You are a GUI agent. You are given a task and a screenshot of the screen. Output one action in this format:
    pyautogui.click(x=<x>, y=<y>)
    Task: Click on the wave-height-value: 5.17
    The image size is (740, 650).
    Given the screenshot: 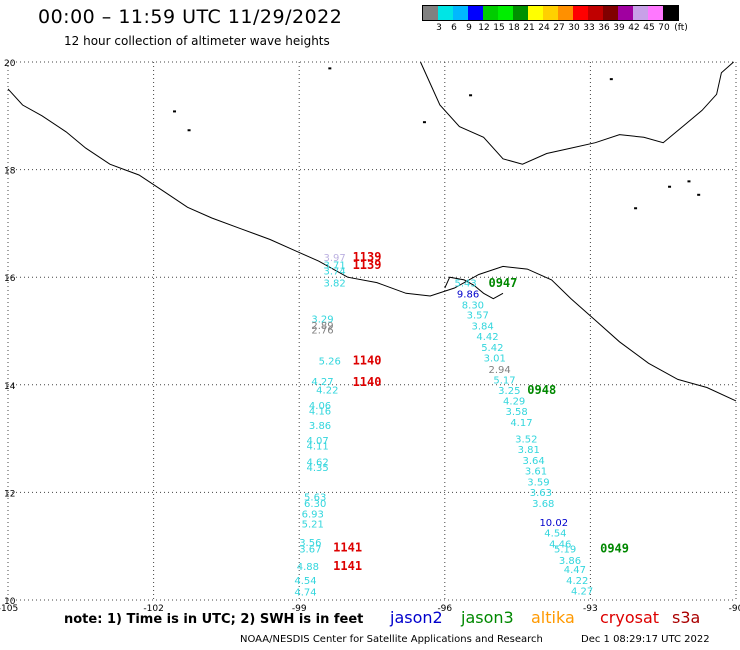 What is the action you would take?
    pyautogui.click(x=504, y=381)
    